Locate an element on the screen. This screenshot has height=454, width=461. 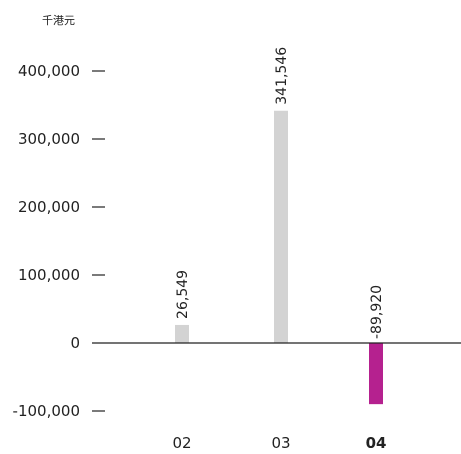
data-label-04: -89,920 is located at coordinates (377, 312).